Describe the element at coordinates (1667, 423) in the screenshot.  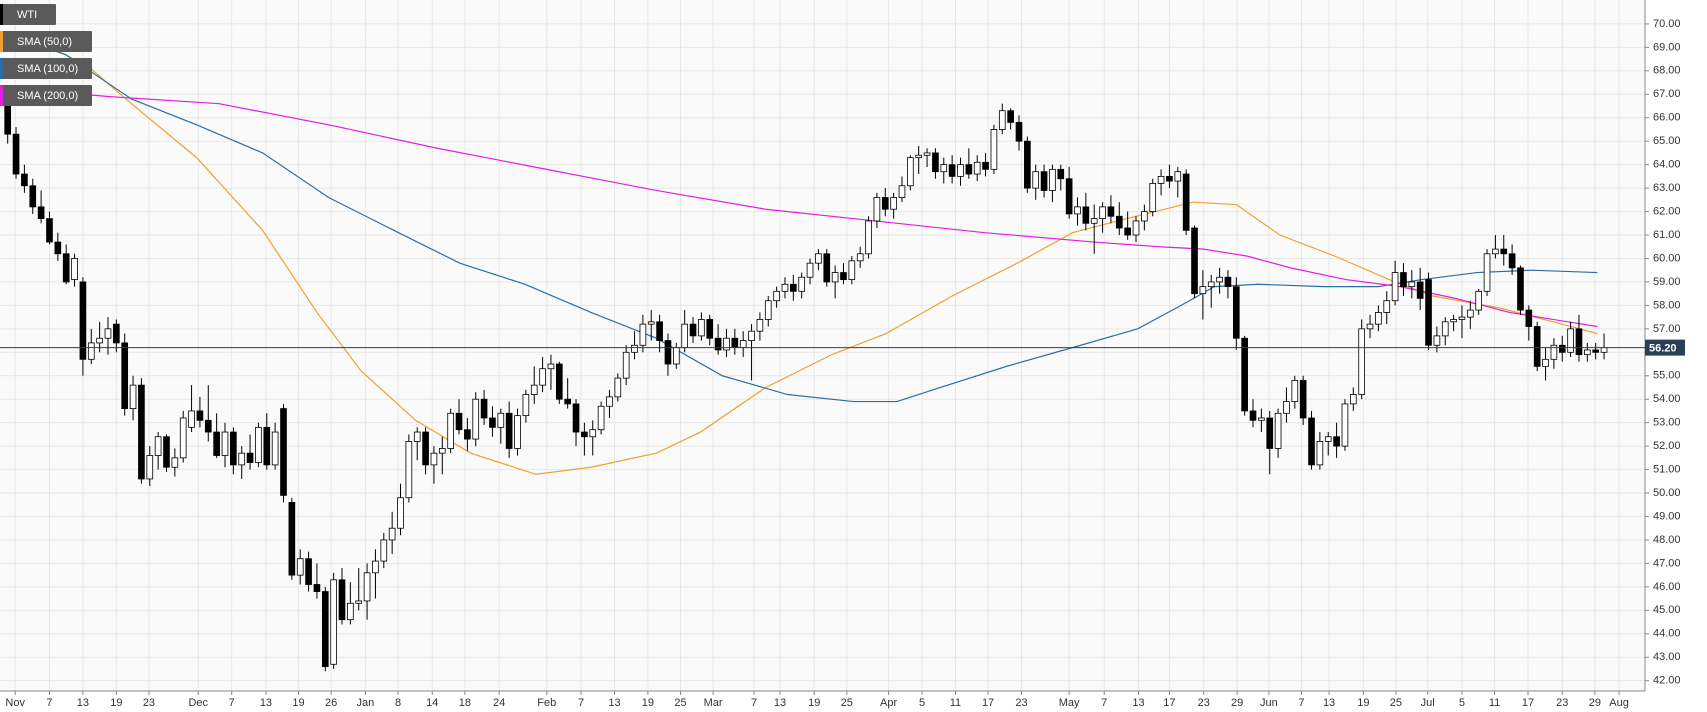
I see `y-tick-label: 53.00` at that location.